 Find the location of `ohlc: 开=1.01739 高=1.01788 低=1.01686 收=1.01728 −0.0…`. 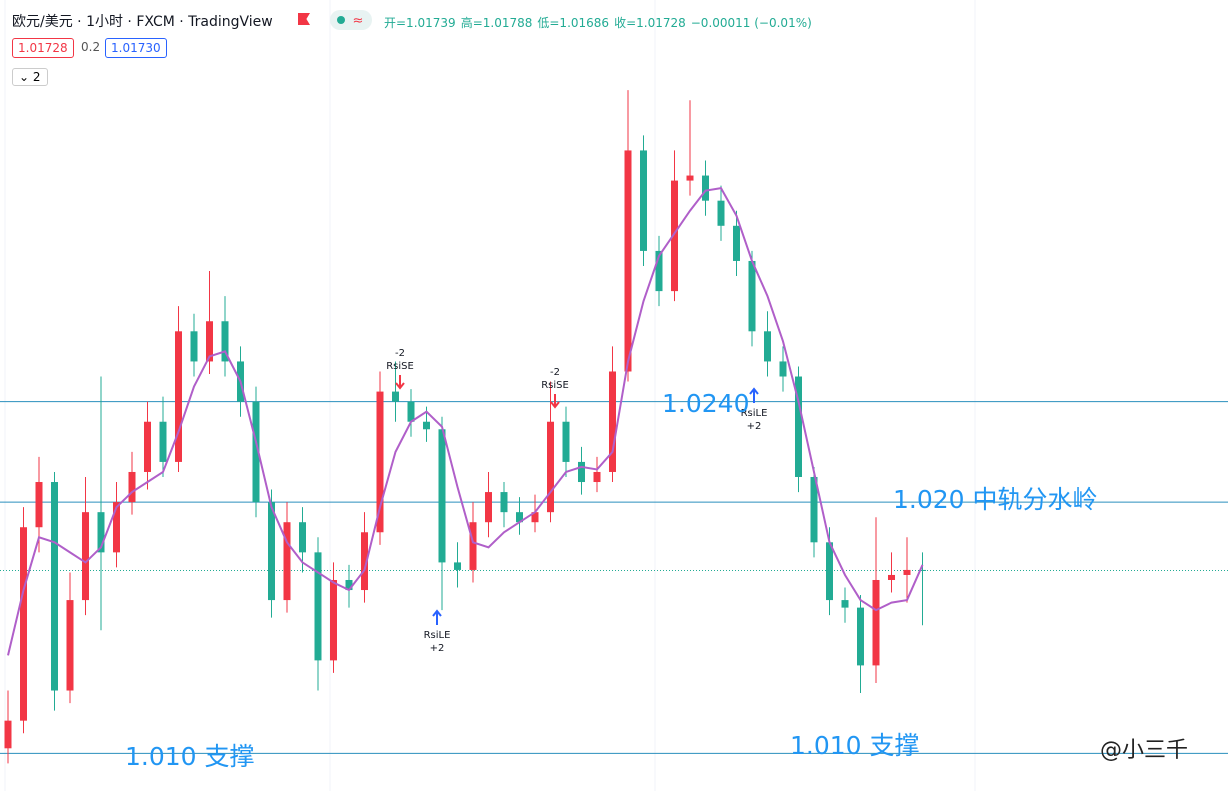

ohlc: 开=1.01739 高=1.01788 低=1.01686 收=1.01728 −0.0… is located at coordinates (600, 22).